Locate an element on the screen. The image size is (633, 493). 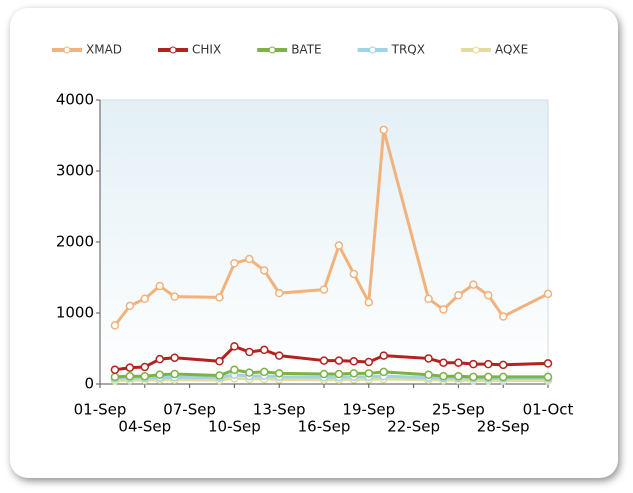
legend-label: CHIX is located at coordinates (206, 50).